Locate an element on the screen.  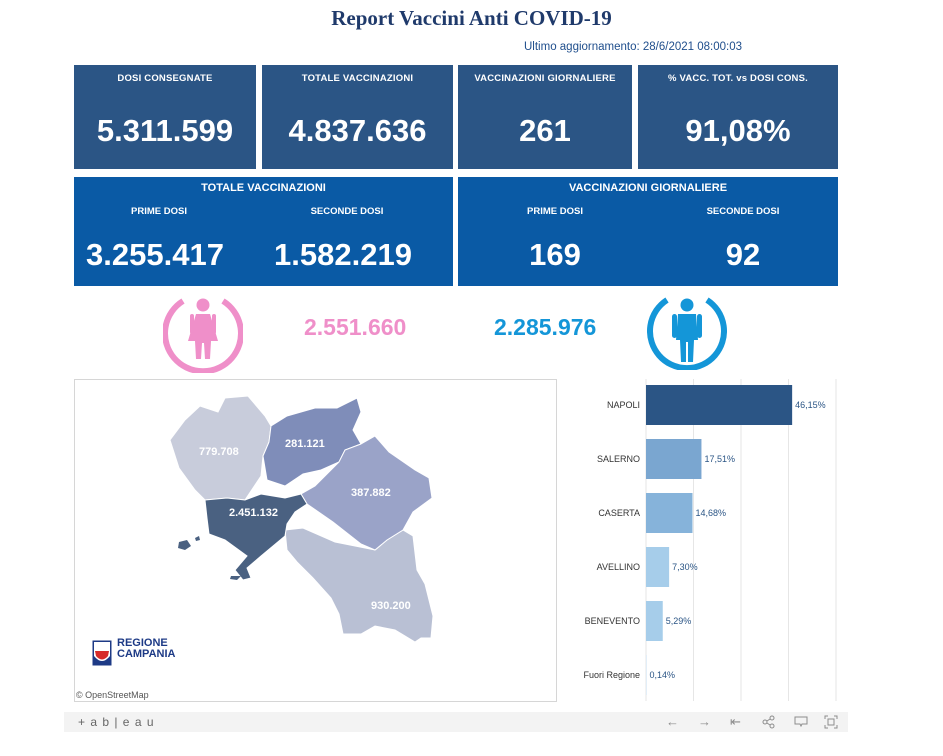
map-label-avellino: 387.882 is located at coordinates (371, 493).